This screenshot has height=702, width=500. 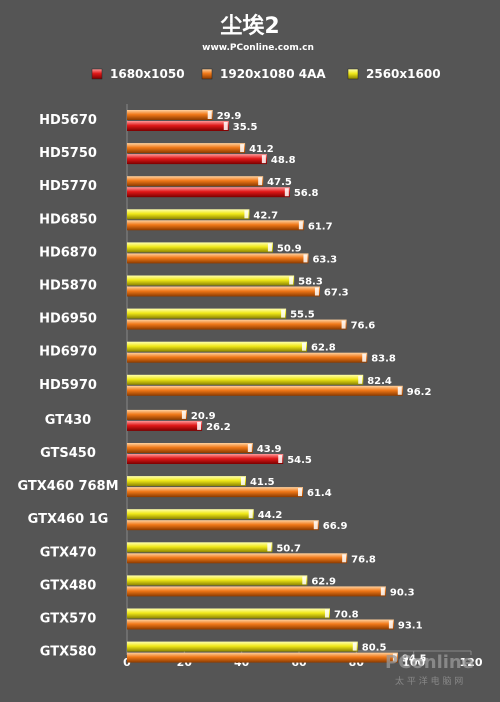 I want to click on x-tick-label: 100, so click(x=413, y=662).